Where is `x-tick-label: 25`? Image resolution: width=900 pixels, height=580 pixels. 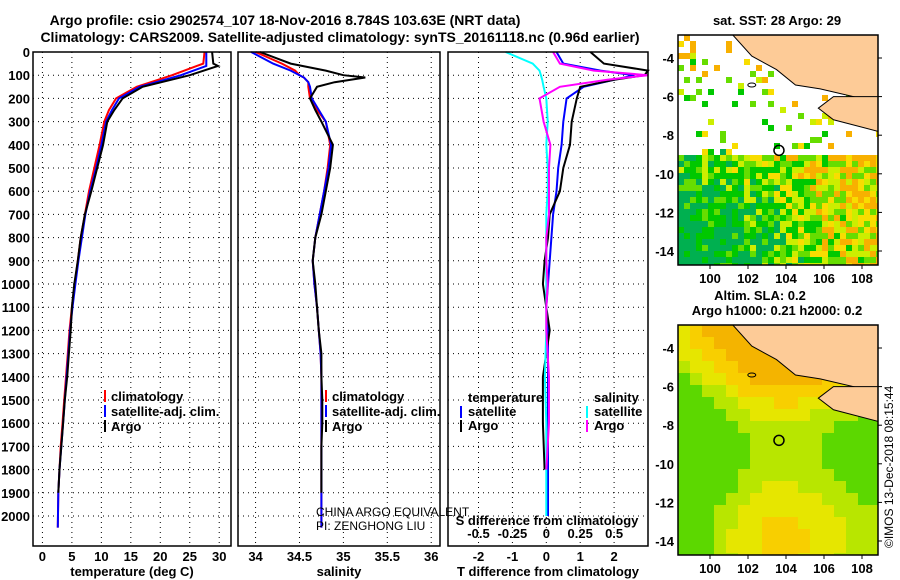
x-tick-label: 25 is located at coordinates (190, 556).